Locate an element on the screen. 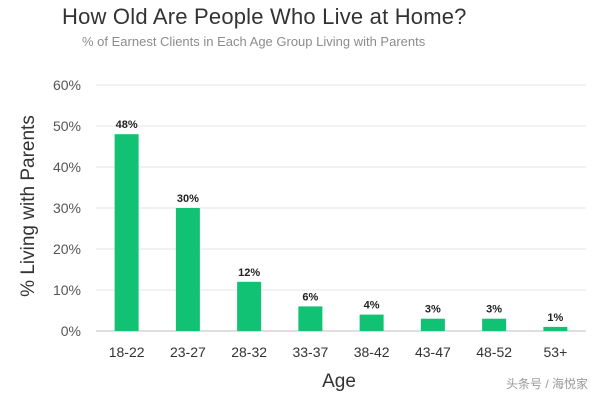 The width and height of the screenshot is (600, 400). data-label-48-52: 3% is located at coordinates (494, 310).